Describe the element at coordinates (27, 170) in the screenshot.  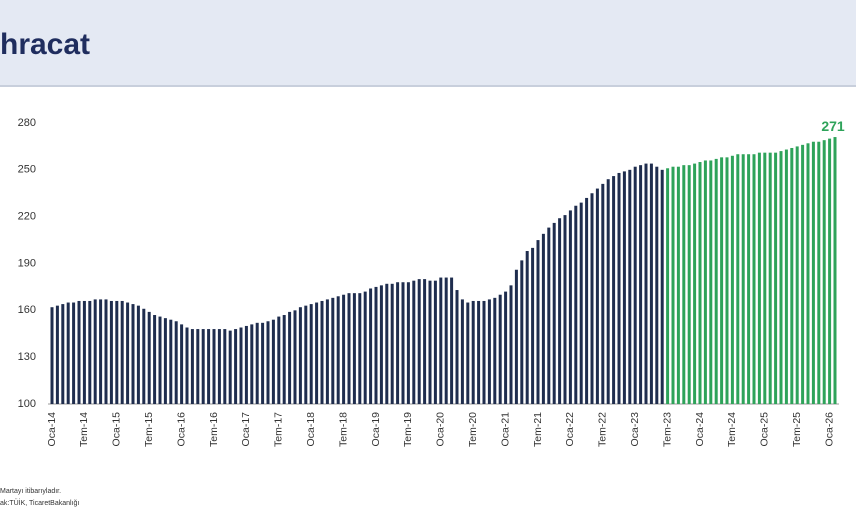
I see `y-tick-label: 250` at that location.